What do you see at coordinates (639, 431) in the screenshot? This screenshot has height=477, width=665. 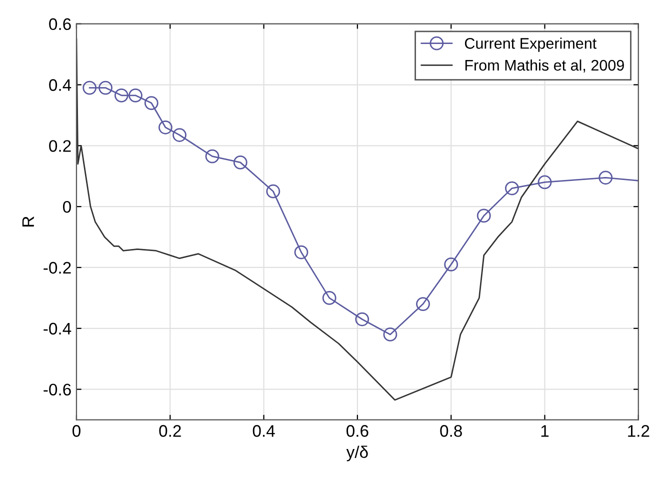 I see `x-tick-label: 1.2` at bounding box center [639, 431].